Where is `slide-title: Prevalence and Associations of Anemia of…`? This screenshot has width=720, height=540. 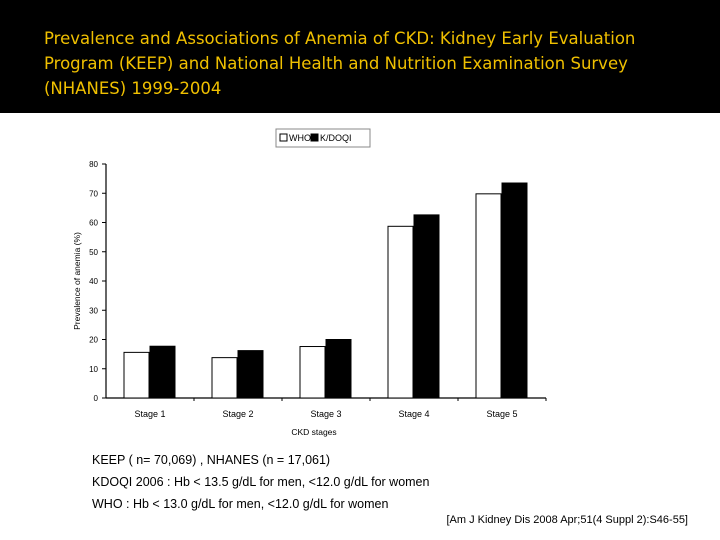 slide-title: Prevalence and Associations of Anemia of… is located at coordinates (340, 63).